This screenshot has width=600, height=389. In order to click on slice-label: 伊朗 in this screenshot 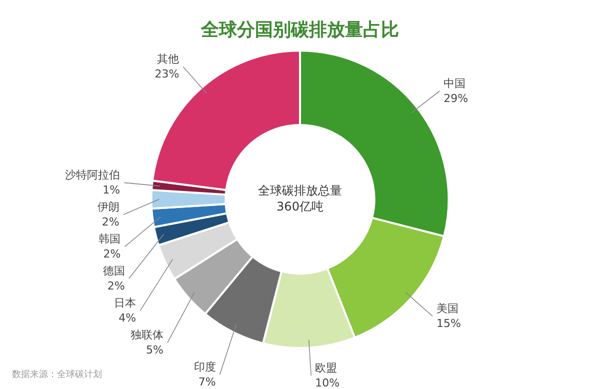, I will do `click(108, 207)`.